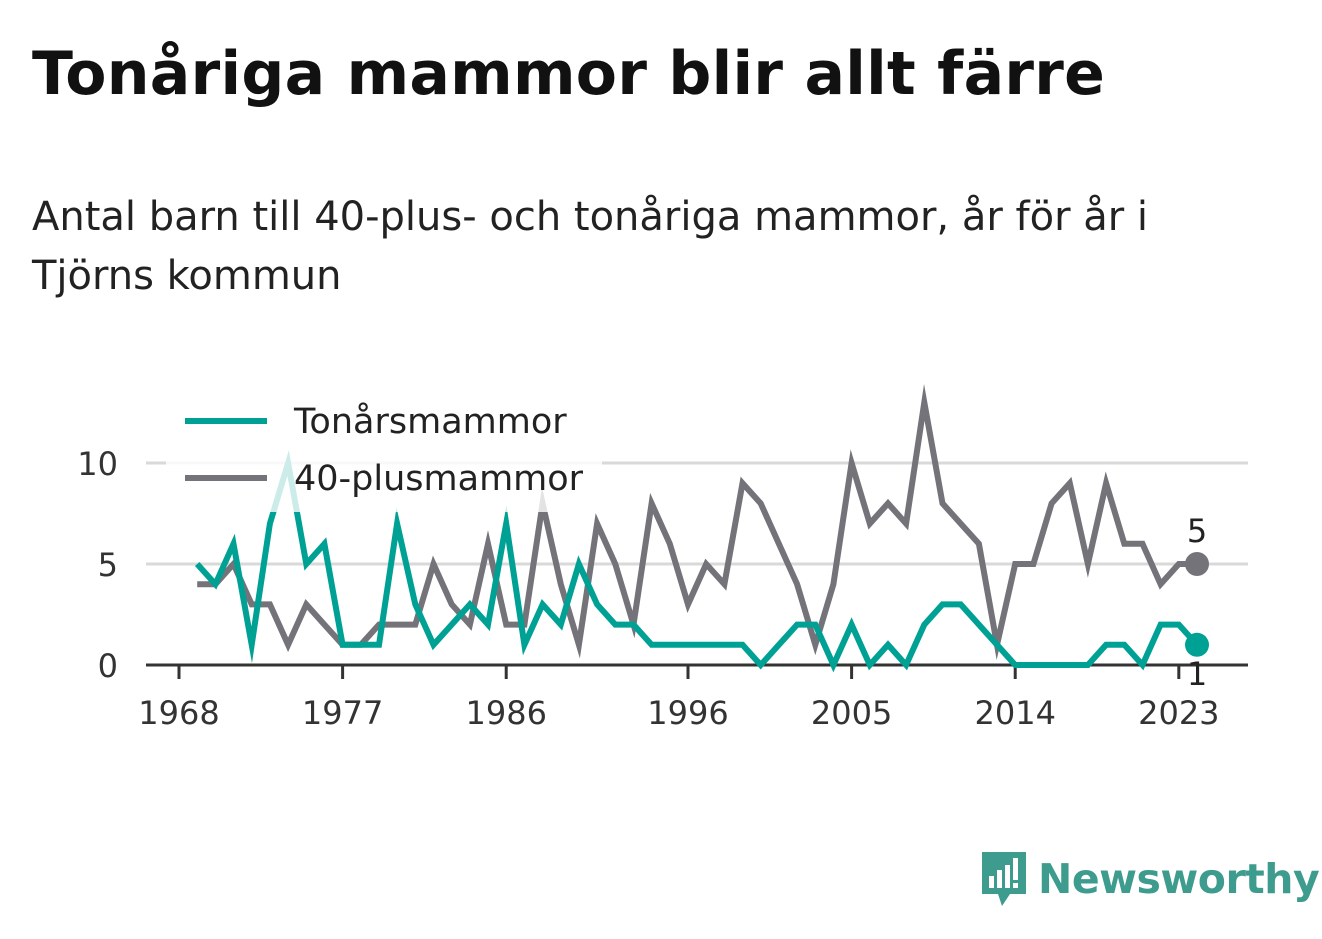 The height and width of the screenshot is (939, 1322). I want to click on newsworthy-logo: Newsworthy, so click(1150, 879).